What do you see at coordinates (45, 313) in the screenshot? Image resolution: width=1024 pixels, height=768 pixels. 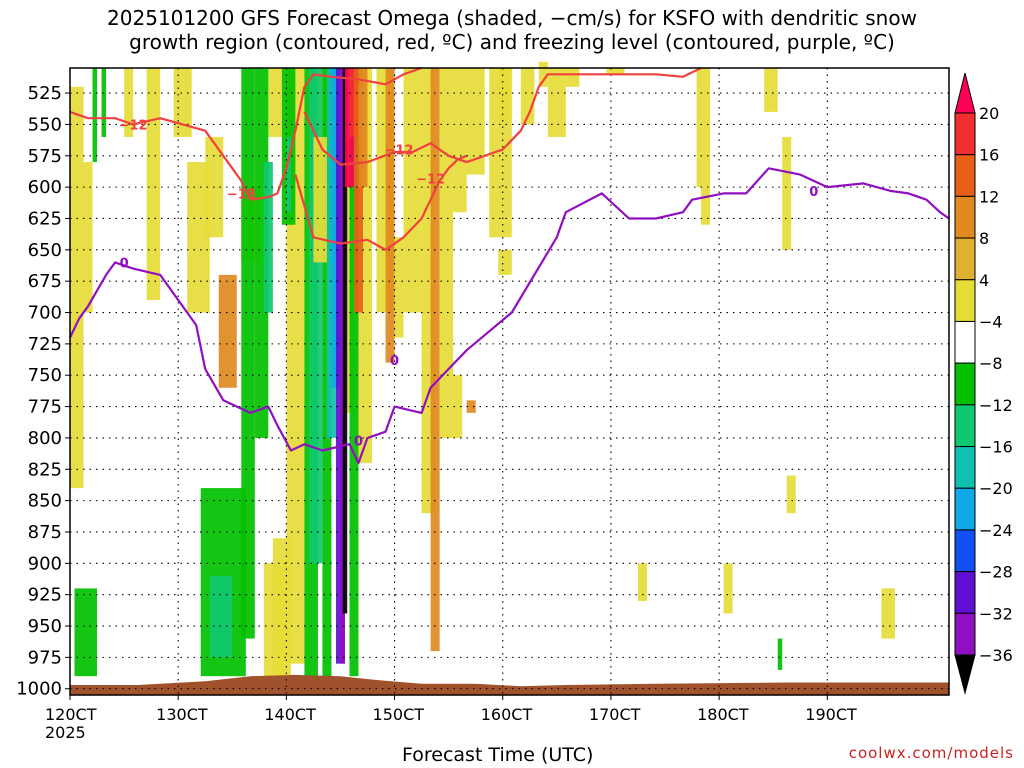 I see `y-tick-label-700: 700` at bounding box center [45, 313].